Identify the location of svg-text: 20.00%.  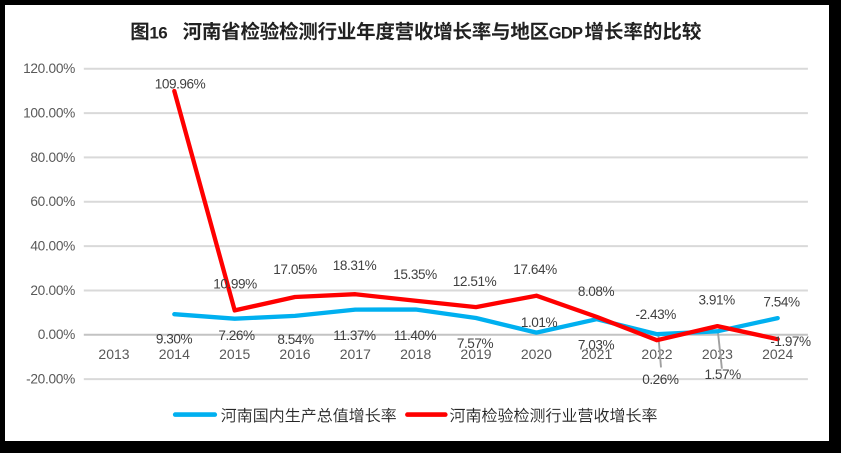
(52, 290).